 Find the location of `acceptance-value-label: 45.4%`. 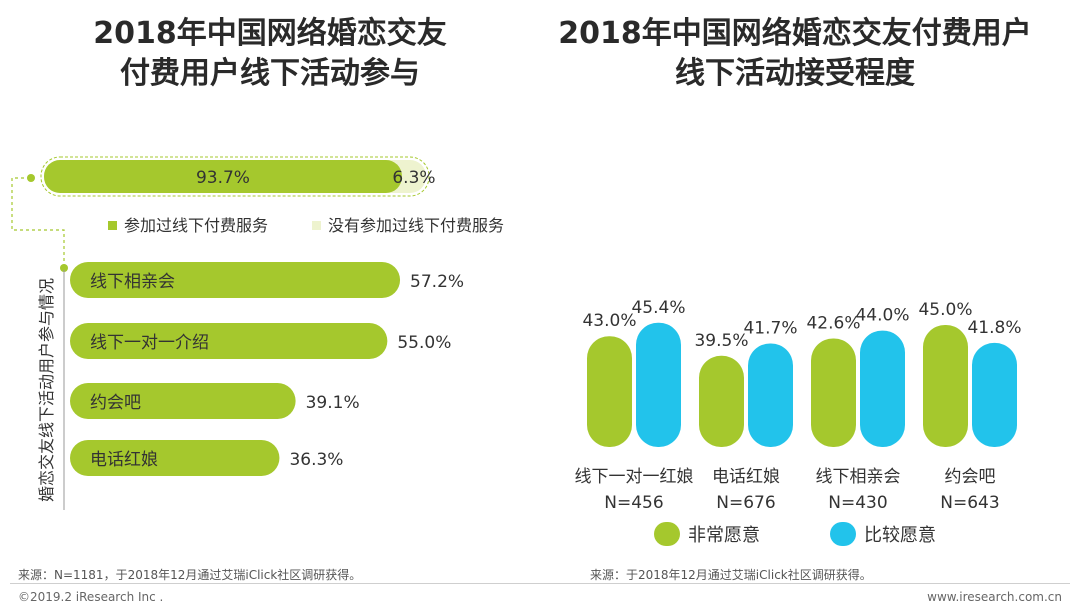

acceptance-value-label: 45.4% is located at coordinates (658, 308).